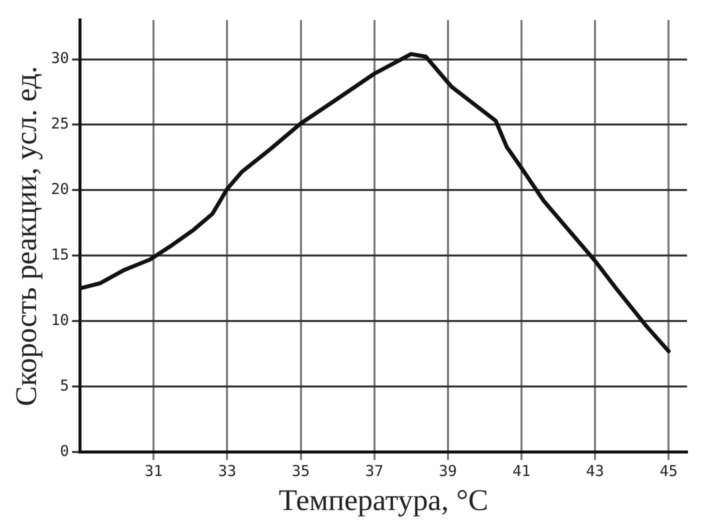  I want to click on y-tick-label: 30, so click(60, 58).